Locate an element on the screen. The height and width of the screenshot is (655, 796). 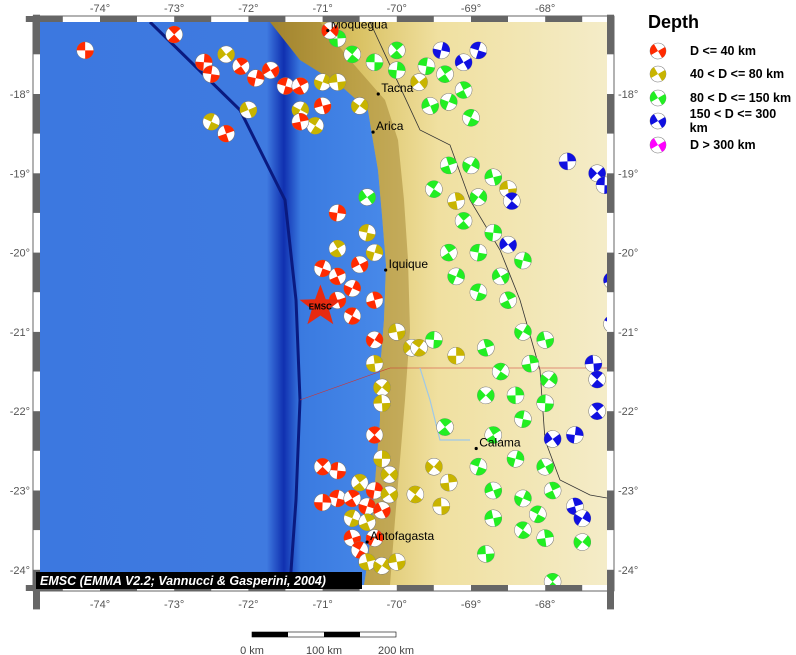
legend-label: 40 < D <= 80 km is located at coordinates (737, 74).